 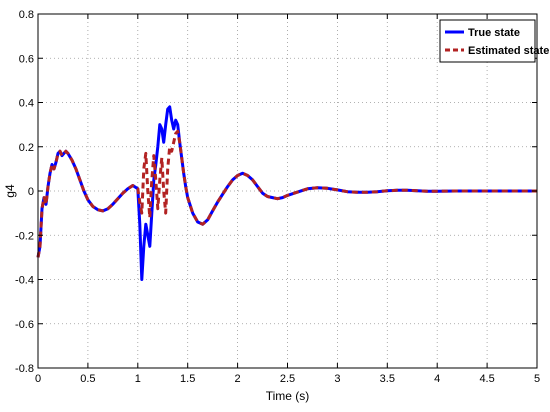 What do you see at coordinates (24, 369) in the screenshot?
I see `y-tick-label: -0.8` at bounding box center [24, 369].